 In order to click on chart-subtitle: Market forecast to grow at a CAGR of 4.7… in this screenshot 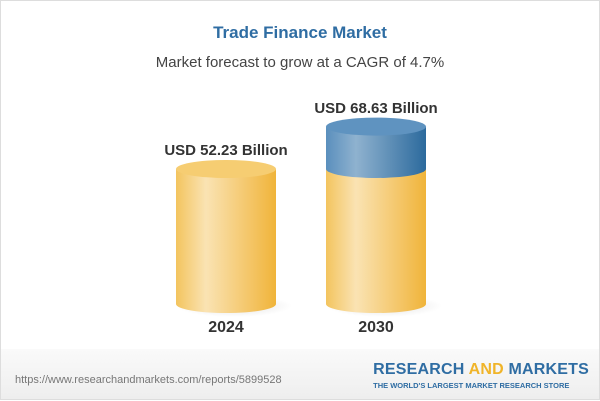, I will do `click(300, 62)`.